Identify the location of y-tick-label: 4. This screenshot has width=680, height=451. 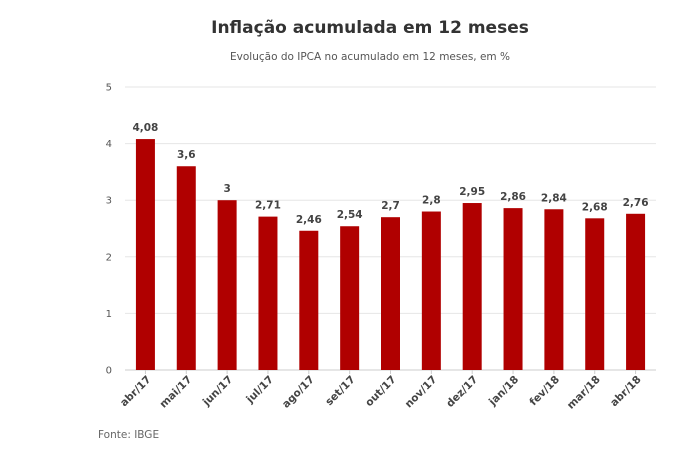
(109, 144).